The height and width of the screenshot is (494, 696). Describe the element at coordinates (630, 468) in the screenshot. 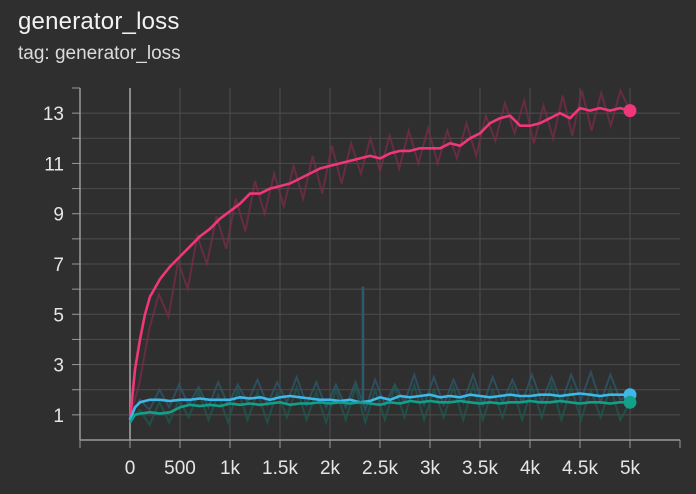

I see `x-tick-label: 5k` at that location.